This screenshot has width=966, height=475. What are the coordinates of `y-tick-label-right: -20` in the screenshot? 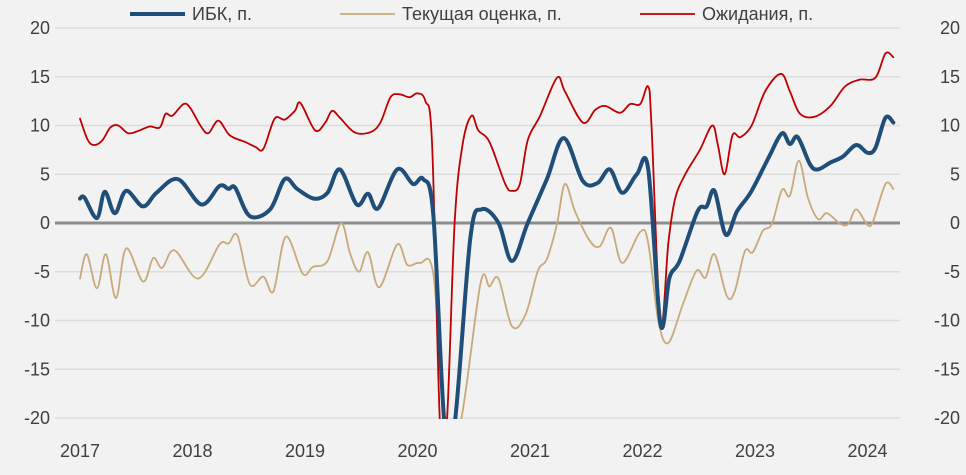 It's located at (947, 418).